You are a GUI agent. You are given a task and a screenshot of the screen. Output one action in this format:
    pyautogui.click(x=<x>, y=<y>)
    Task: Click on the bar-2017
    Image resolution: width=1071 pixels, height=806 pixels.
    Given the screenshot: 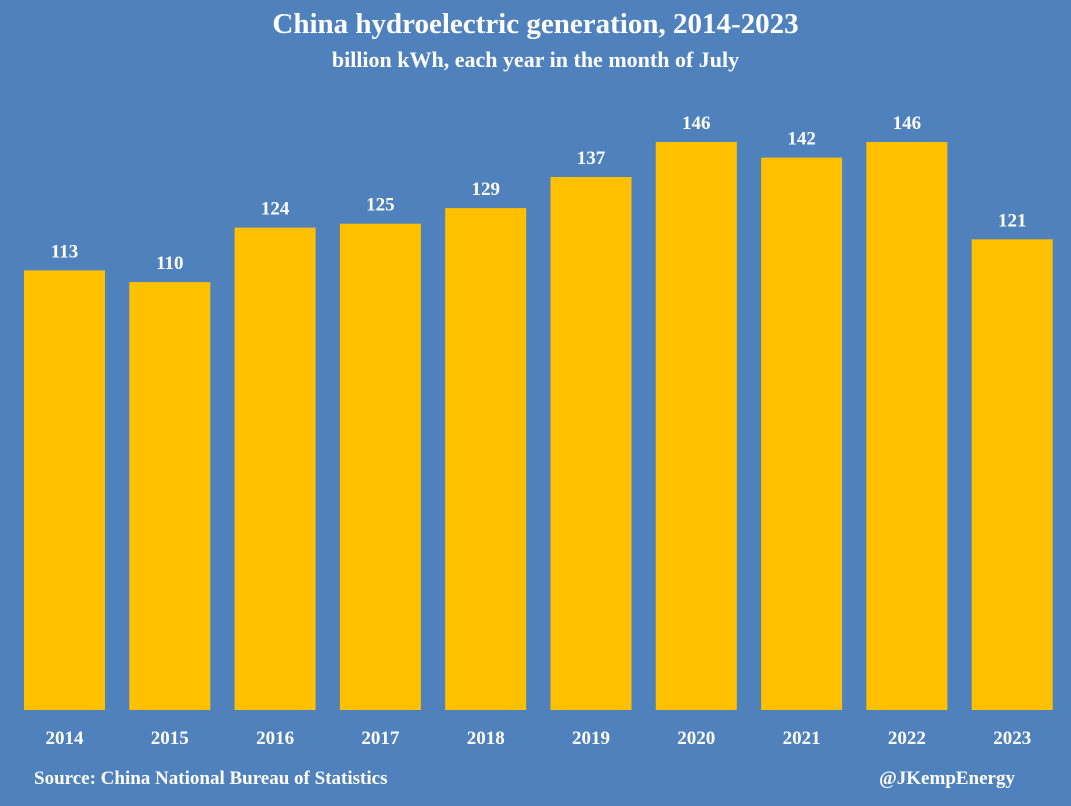 What is the action you would take?
    pyautogui.click(x=380, y=466)
    